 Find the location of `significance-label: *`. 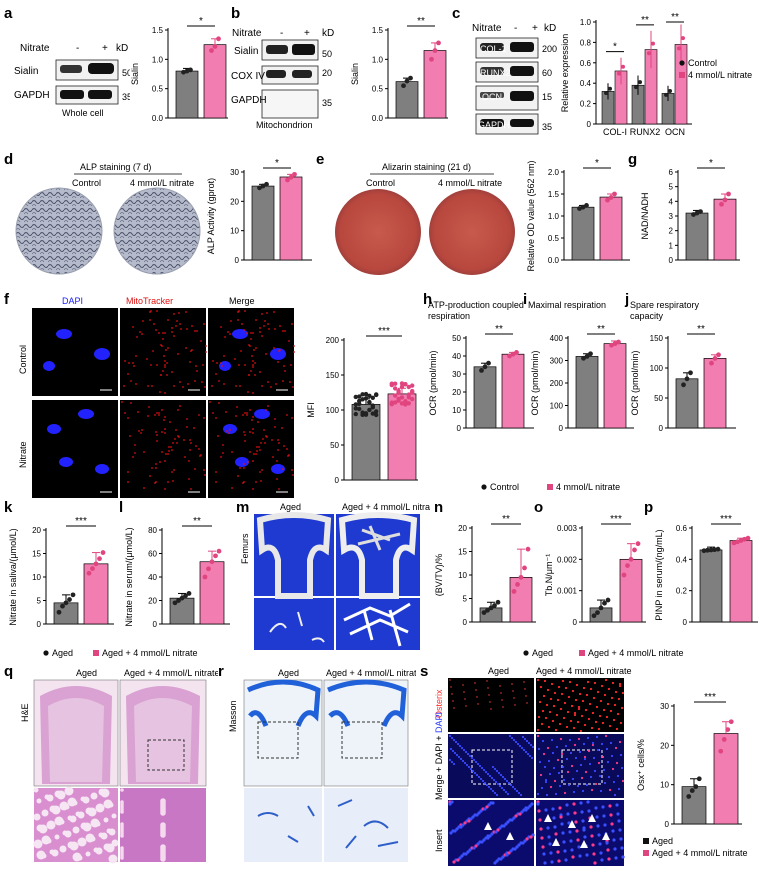

significance-label: * is located at coordinates (277, 163).